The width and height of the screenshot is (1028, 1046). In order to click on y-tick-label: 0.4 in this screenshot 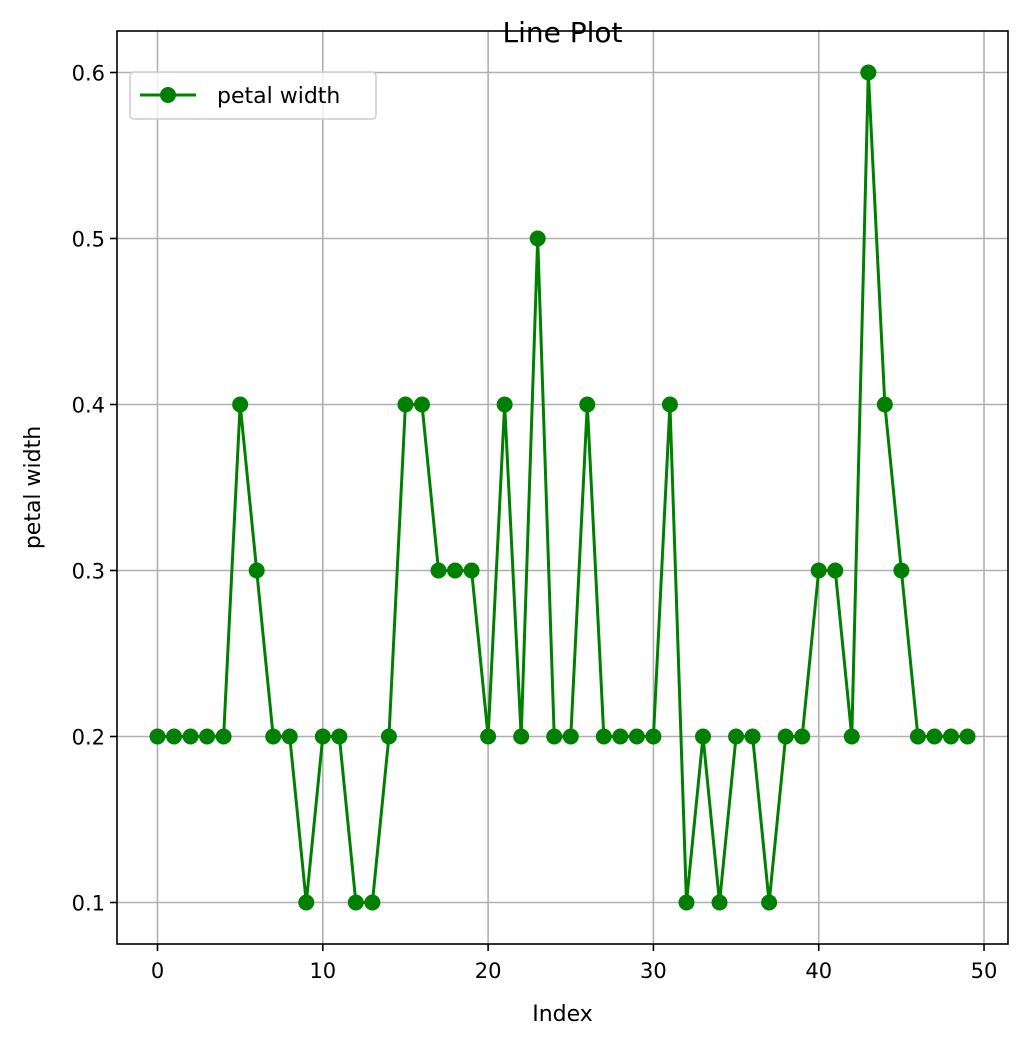, I will do `click(88, 406)`.